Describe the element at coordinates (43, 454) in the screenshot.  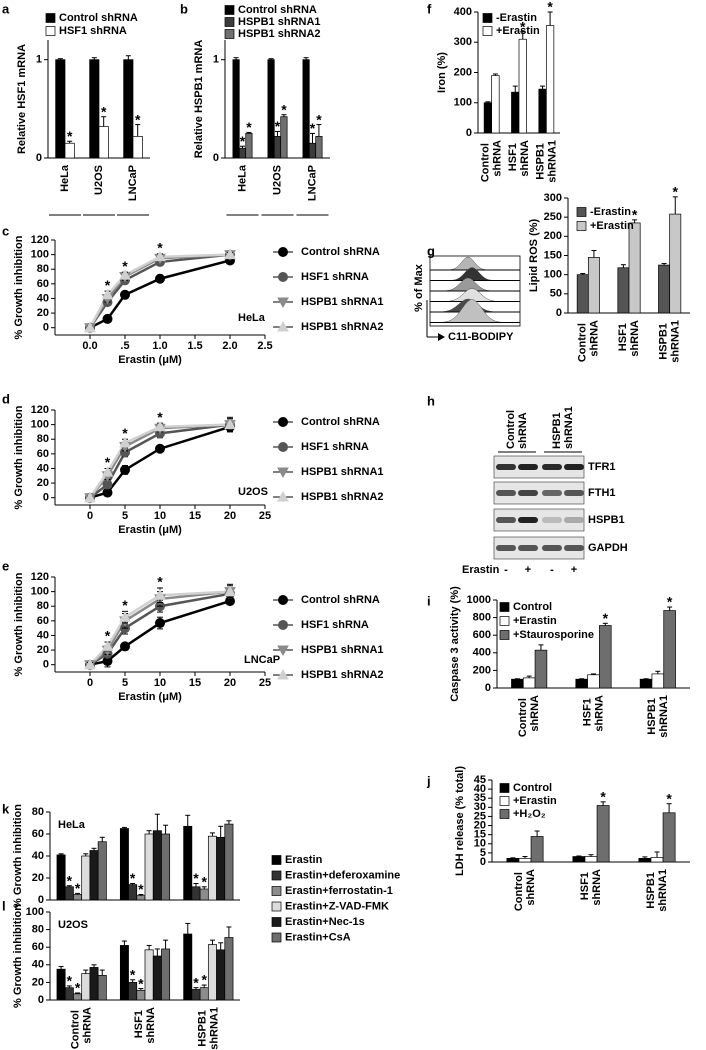
I see `y-tick-label: 60` at that location.